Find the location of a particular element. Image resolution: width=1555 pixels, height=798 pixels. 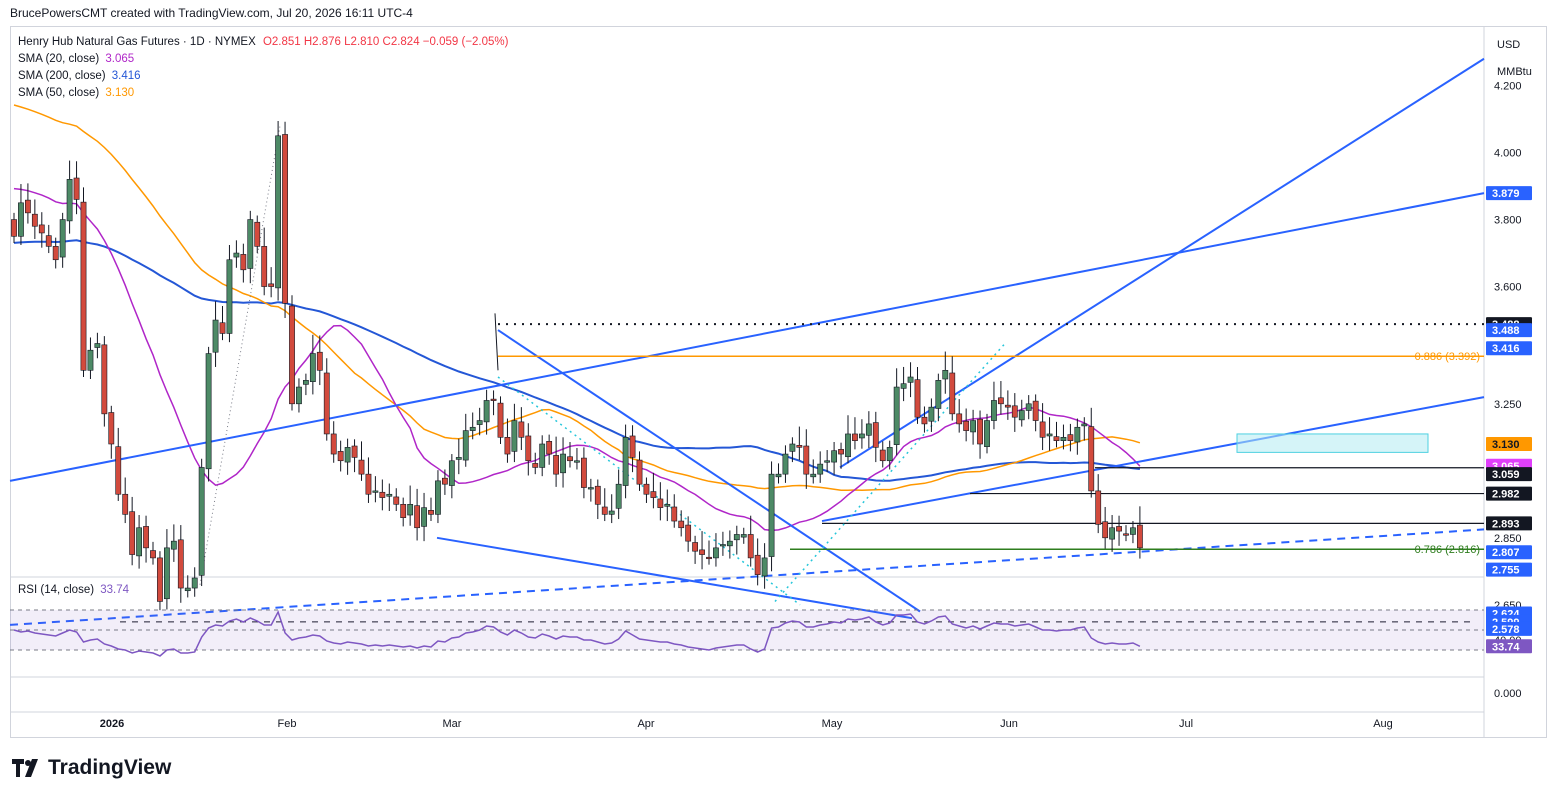

price-badge-label: 3.879 is located at coordinates (1506, 194).